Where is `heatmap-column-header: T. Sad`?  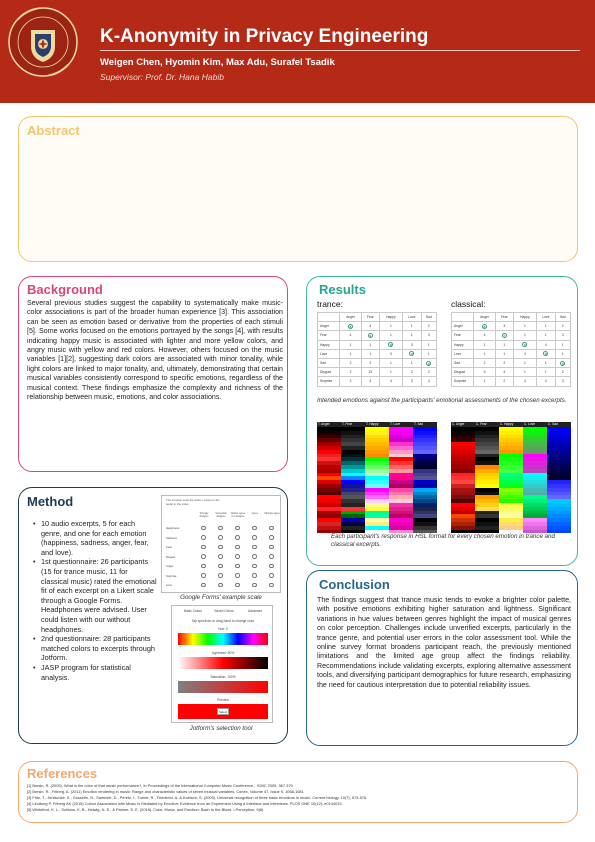
heatmap-column-header: T. Sad is located at coordinates (418, 424).